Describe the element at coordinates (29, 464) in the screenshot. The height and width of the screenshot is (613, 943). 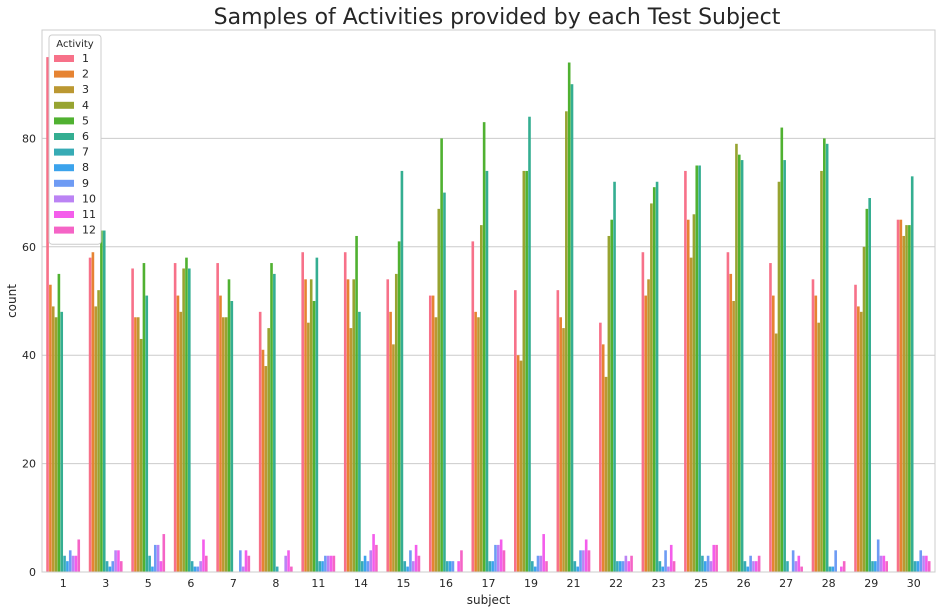
I see `y-tick-label: 20` at that location.